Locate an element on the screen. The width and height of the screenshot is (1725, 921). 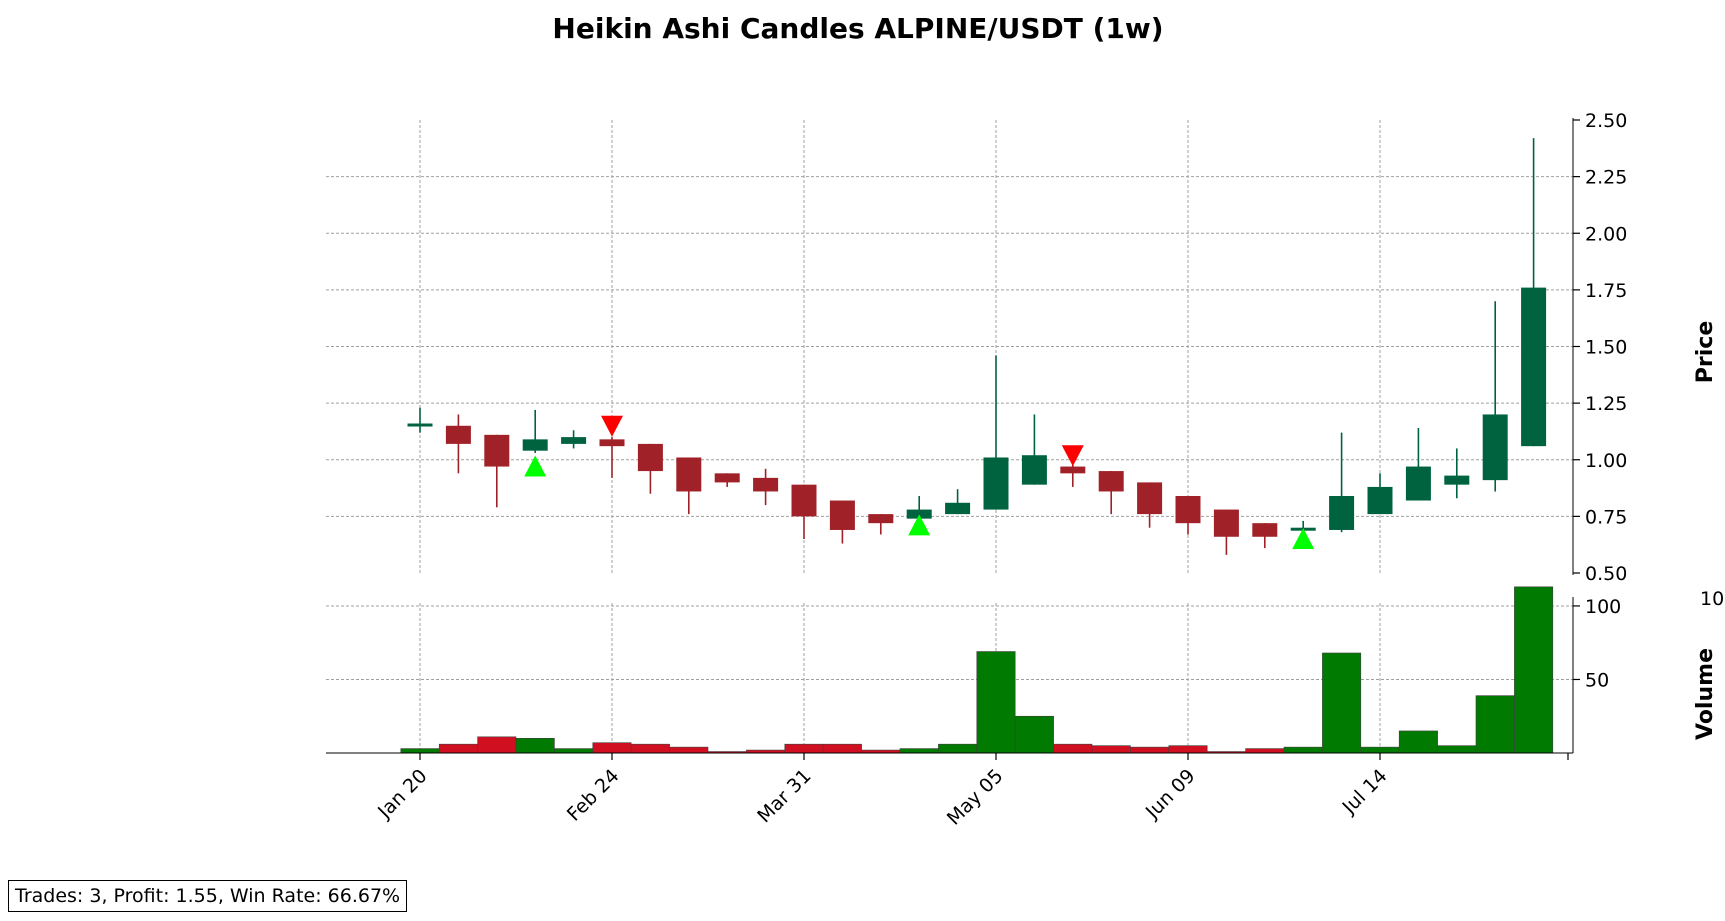
x-tick-label: Jan 20 is located at coordinates (402, 794).